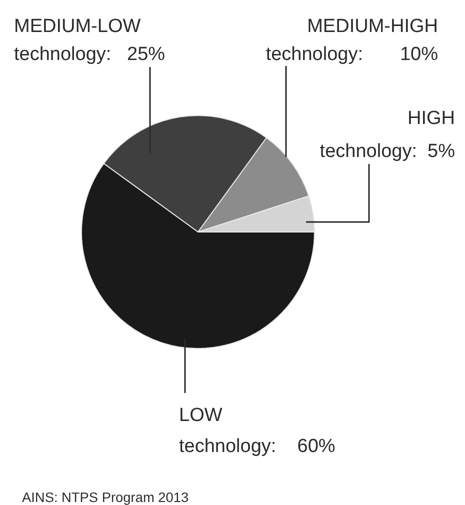 This screenshot has width=465, height=505. Describe the element at coordinates (90, 40) in the screenshot. I see `slice-label: MEDIUM-LOW technology: 25%` at that location.